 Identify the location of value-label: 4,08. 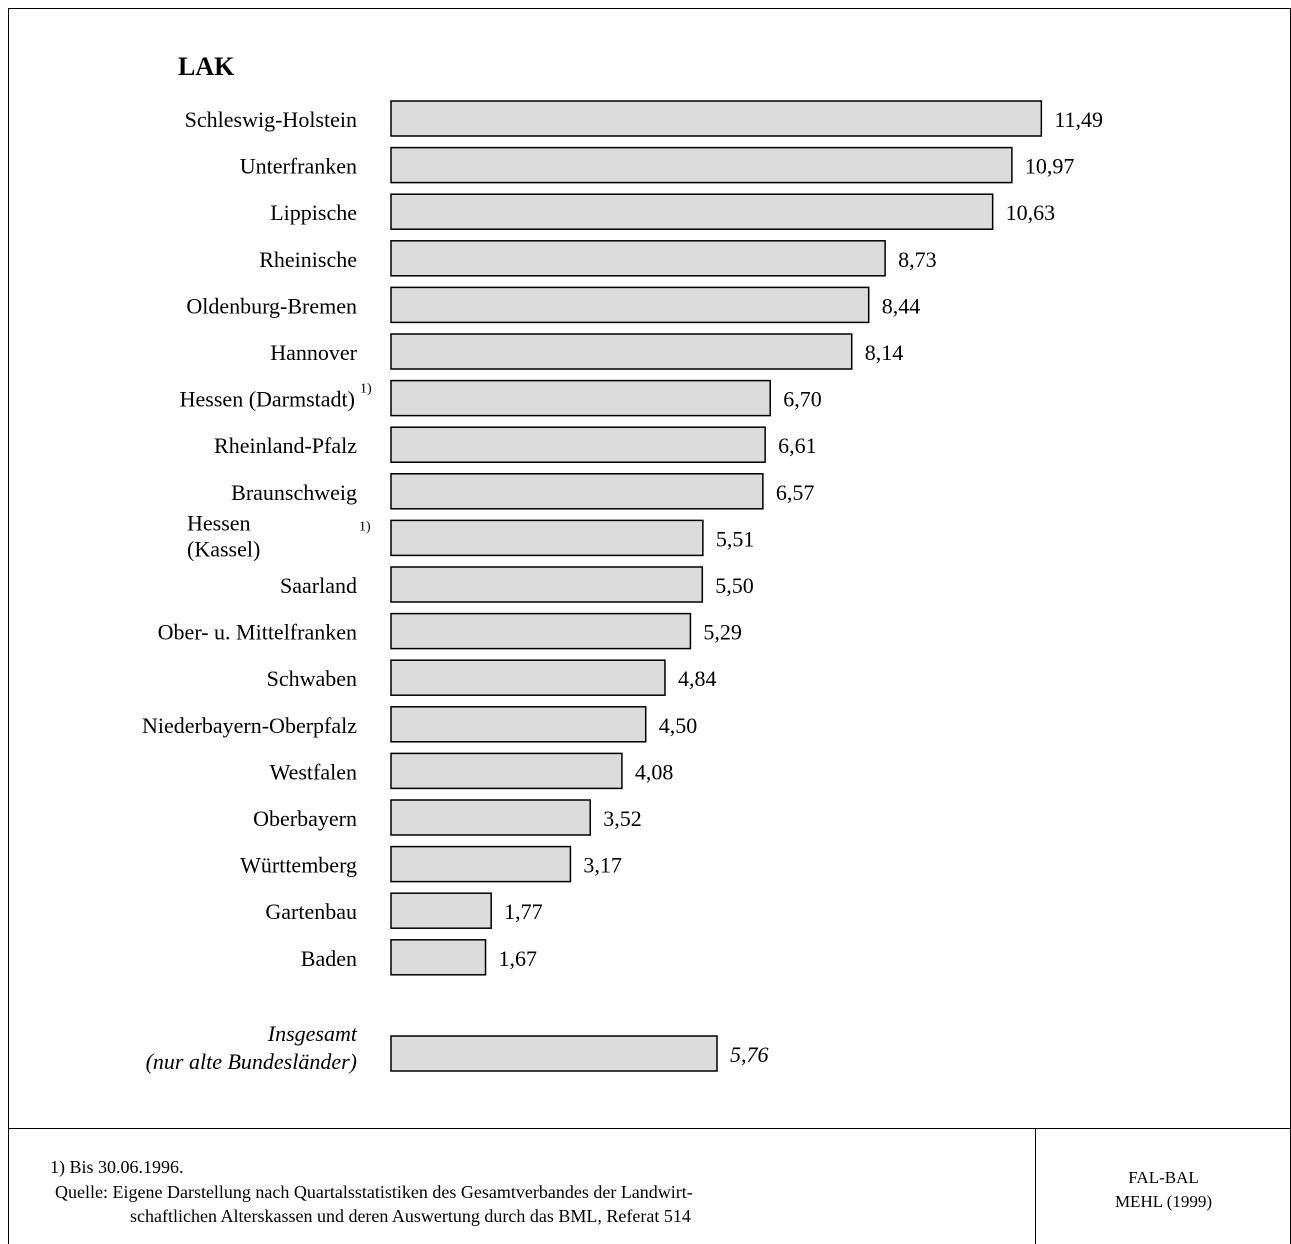
(654, 771).